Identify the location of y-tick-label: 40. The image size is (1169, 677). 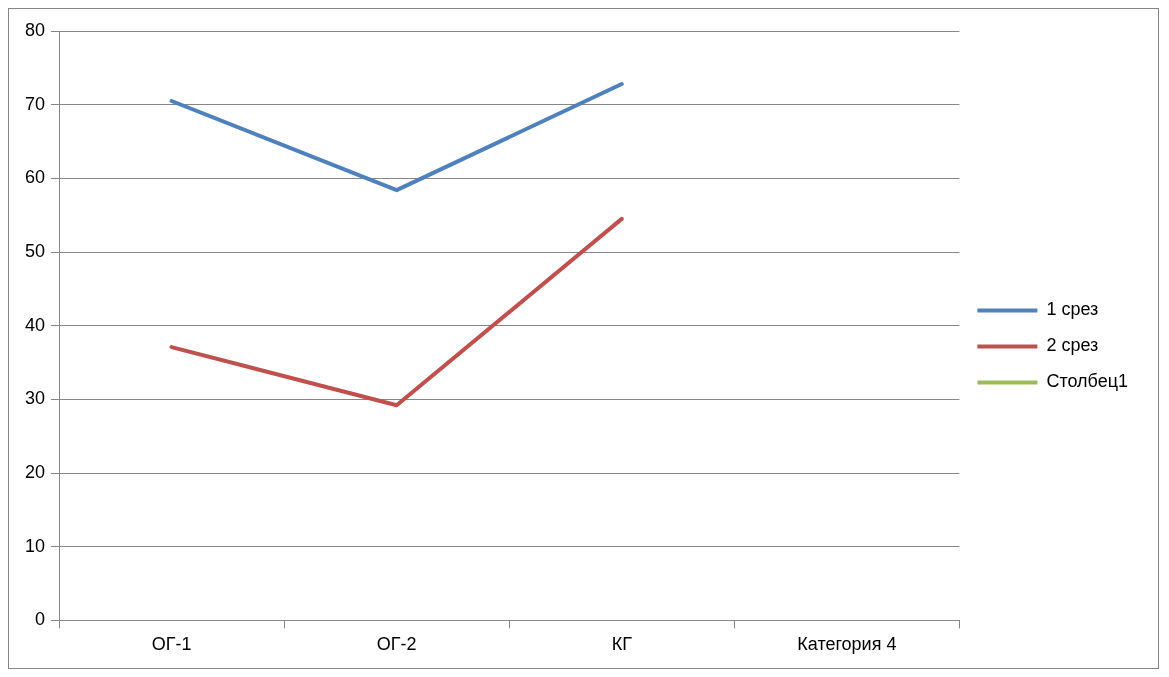
(35, 324).